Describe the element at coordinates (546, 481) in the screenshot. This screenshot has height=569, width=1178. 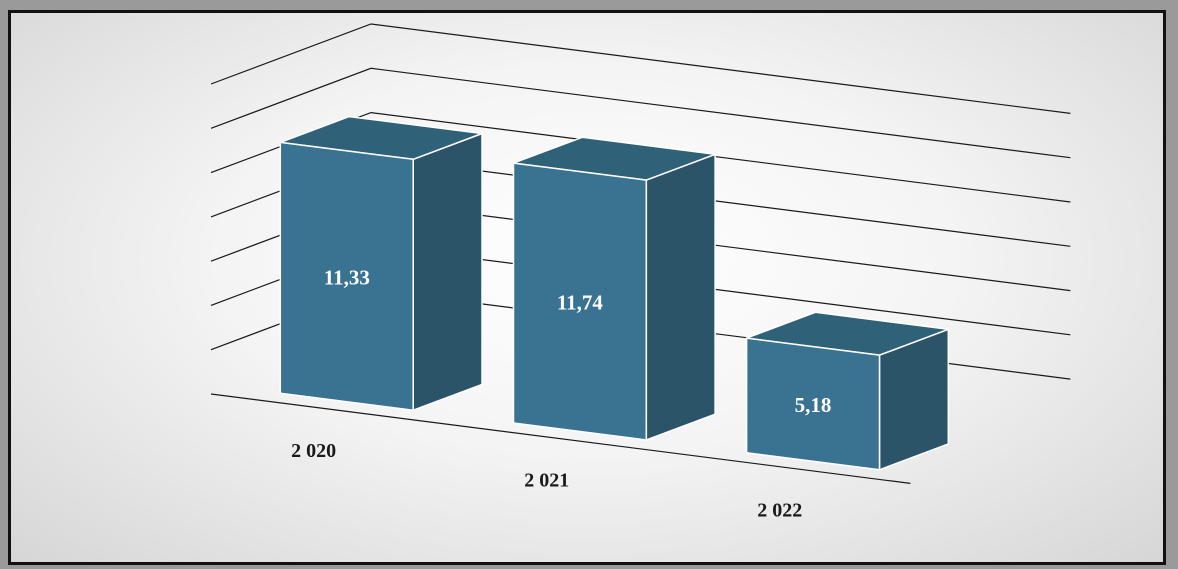
I see `x-tick-label: 2 021` at that location.